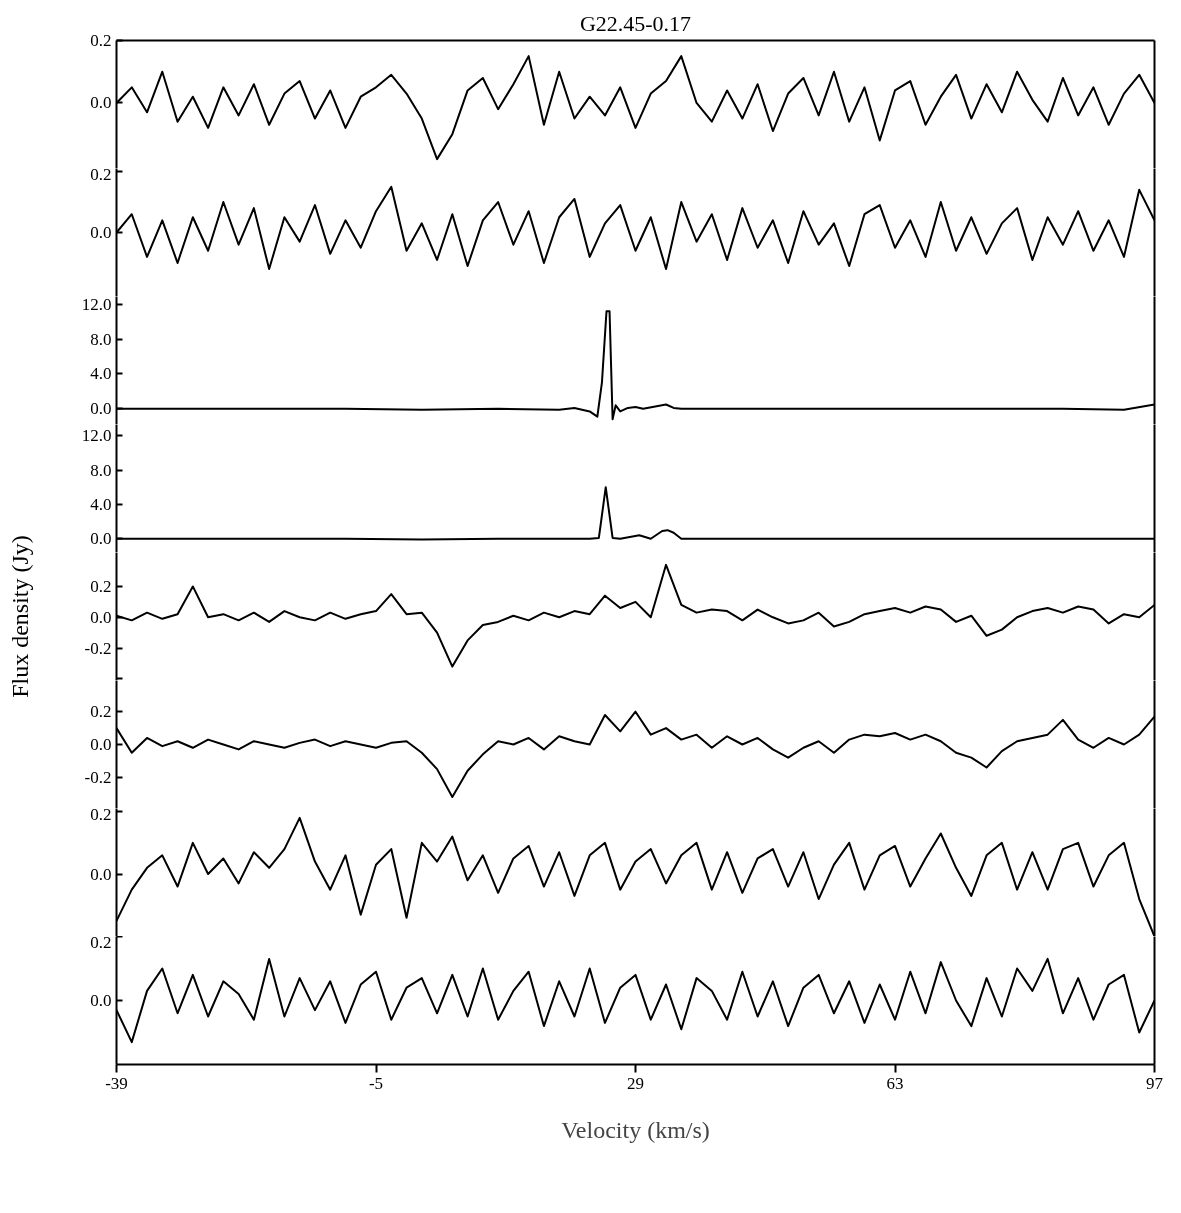  What do you see at coordinates (635, 1129) in the screenshot?
I see `x-axis-title: Velocity (km/s)` at bounding box center [635, 1129].